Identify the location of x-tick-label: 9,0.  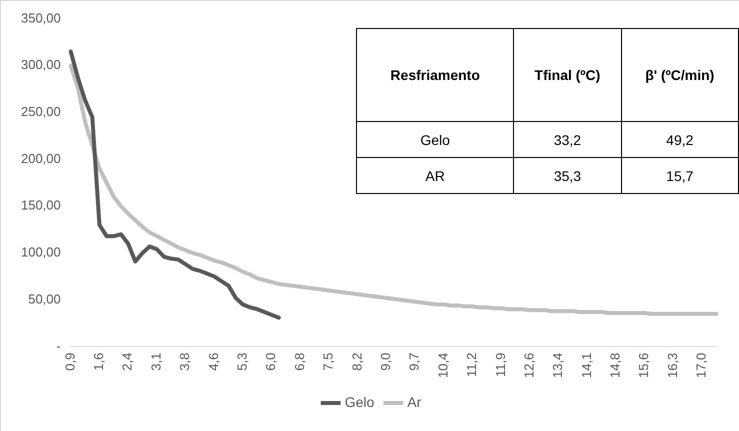
(385, 361).